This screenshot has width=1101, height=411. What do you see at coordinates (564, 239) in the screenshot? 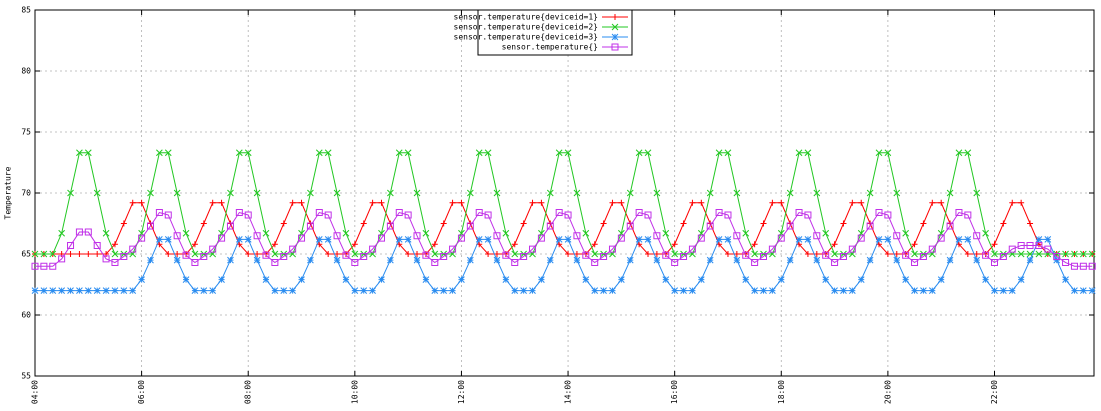
I see `series-line` at bounding box center [564, 239].